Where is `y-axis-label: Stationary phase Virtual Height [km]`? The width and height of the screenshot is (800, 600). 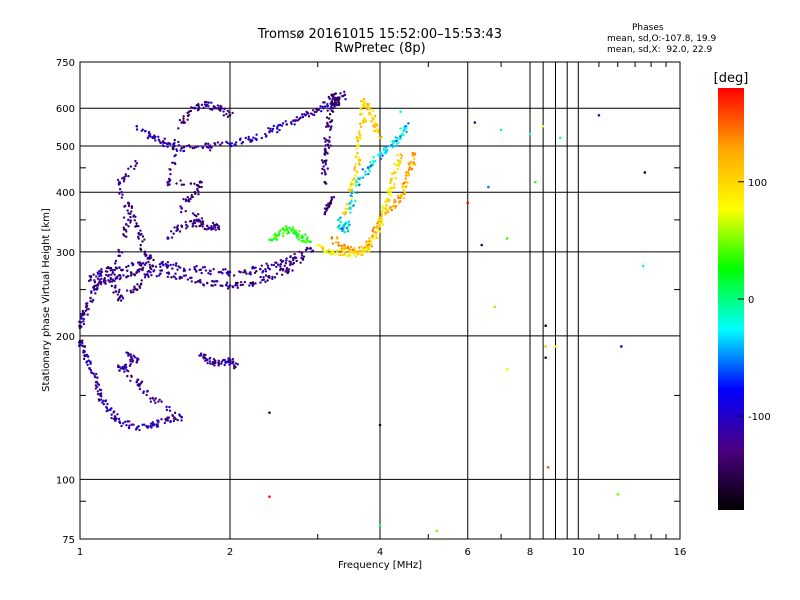 y-axis-label: Stationary phase Virtual Height [km] is located at coordinates (46, 300).